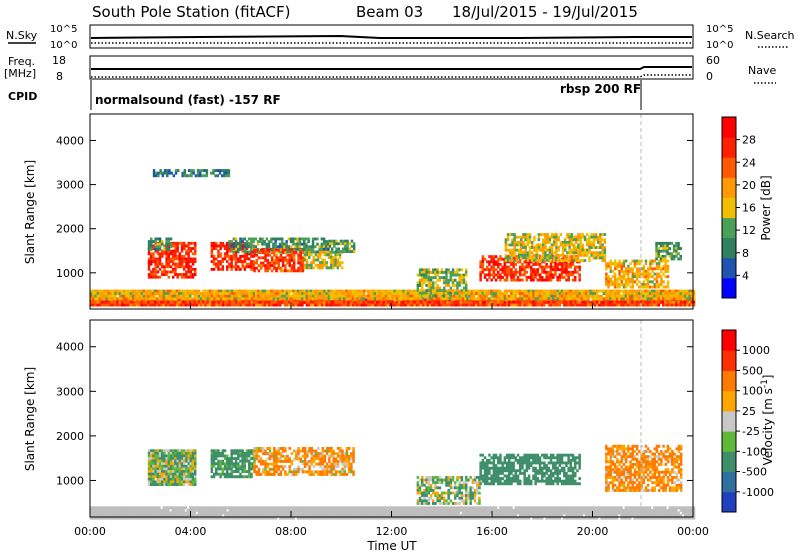  I want to click on freq-trace, so click(391, 68).